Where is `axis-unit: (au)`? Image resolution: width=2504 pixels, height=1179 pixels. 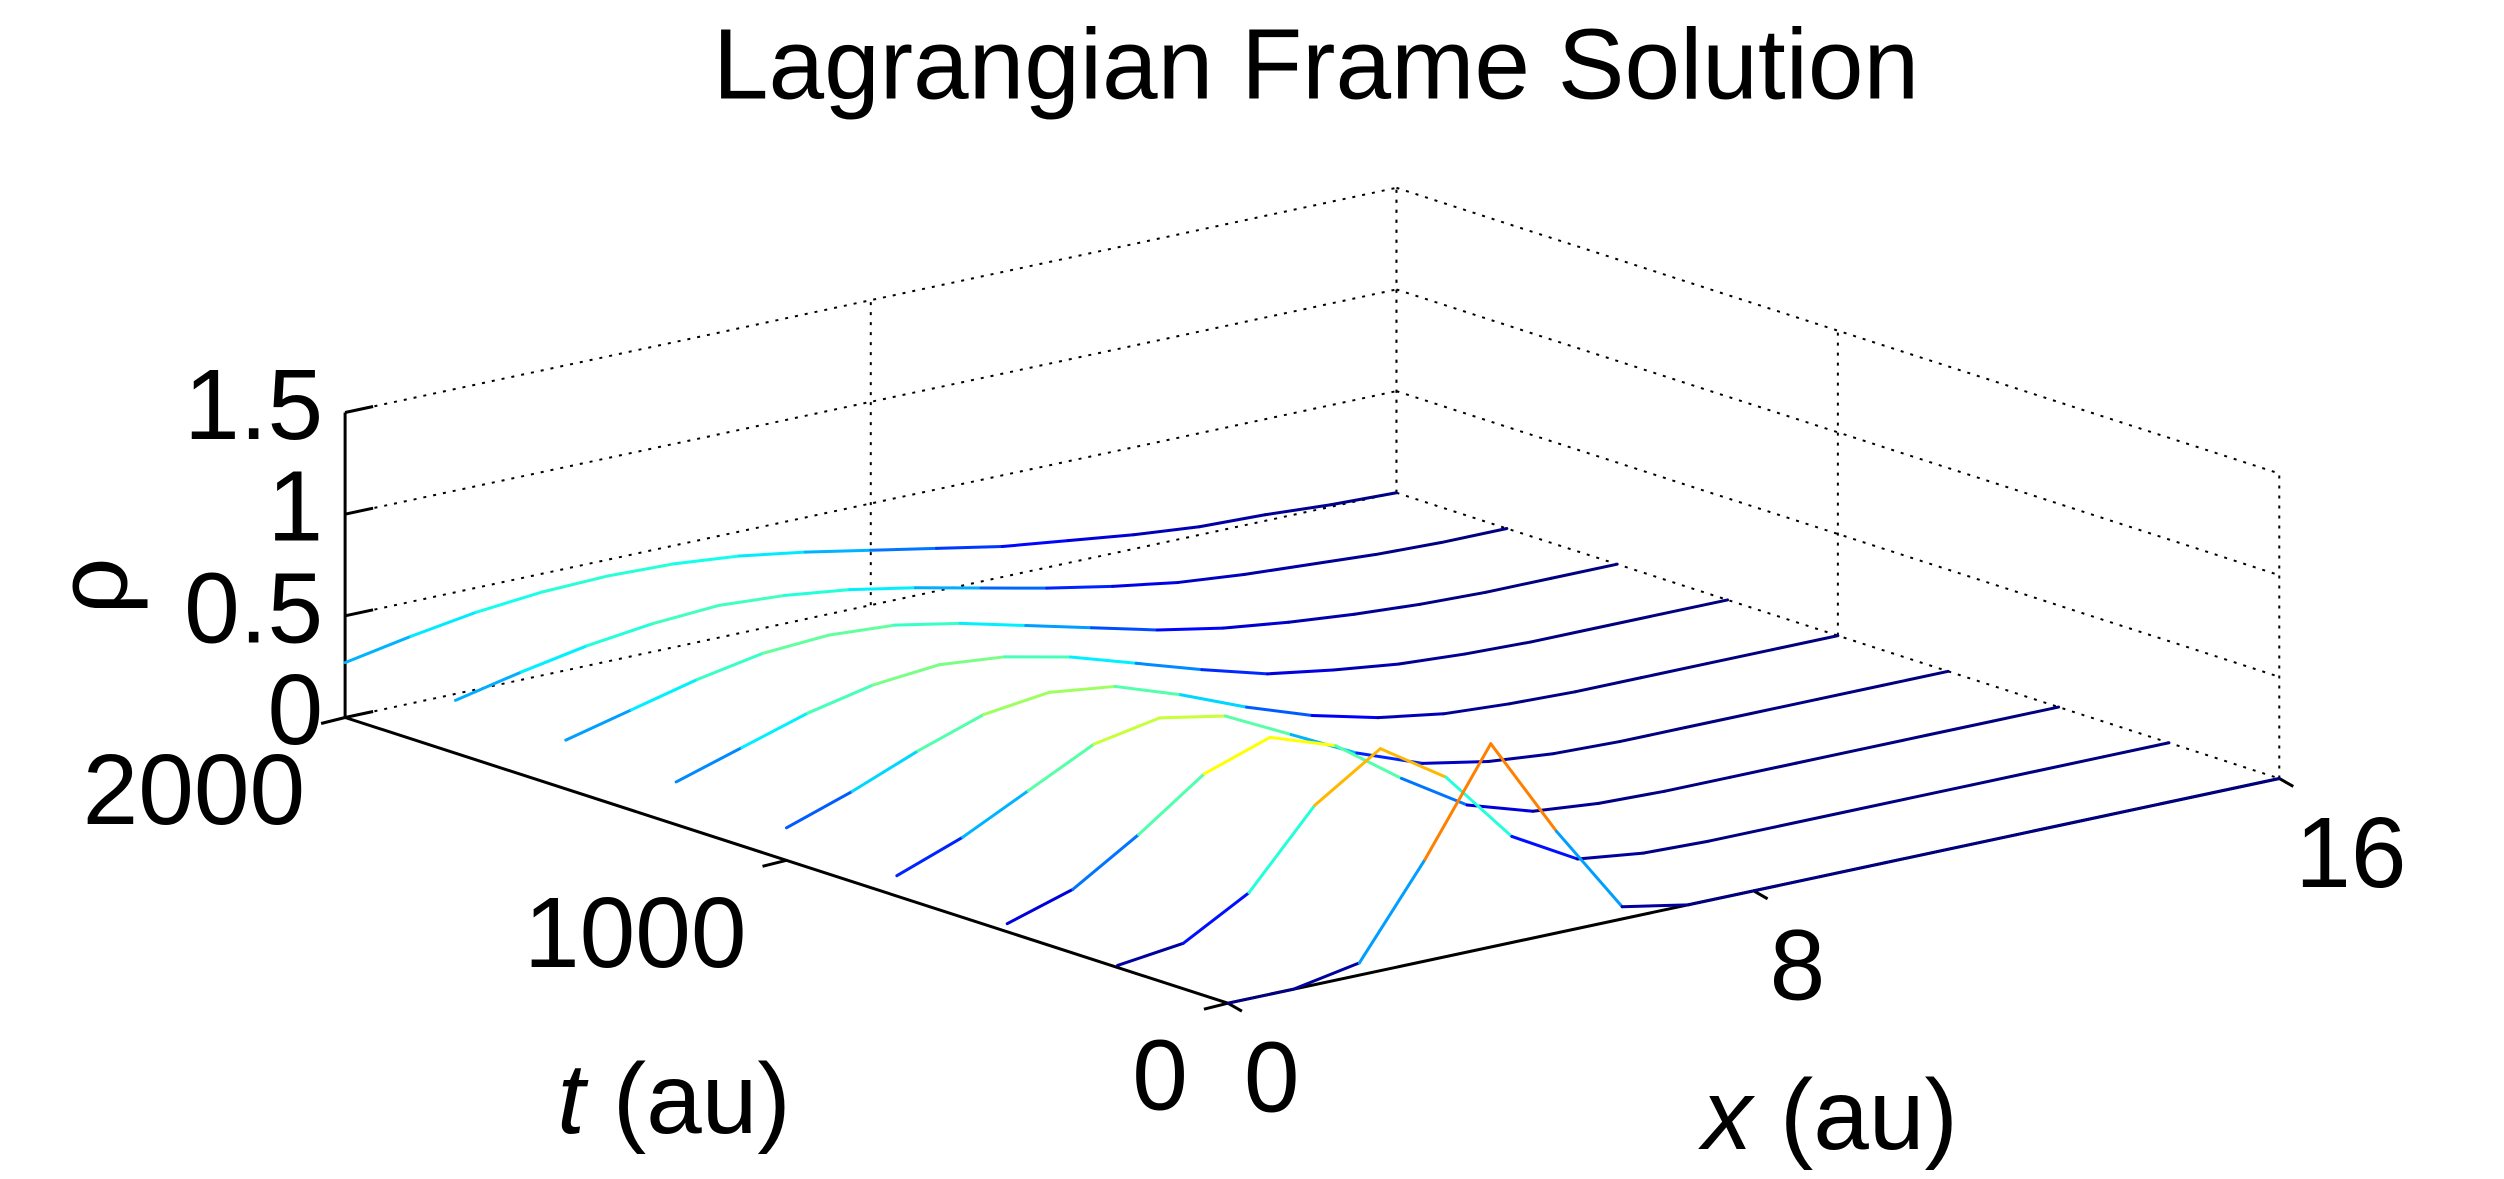
axis-unit: (au) is located at coordinates (1869, 1115).